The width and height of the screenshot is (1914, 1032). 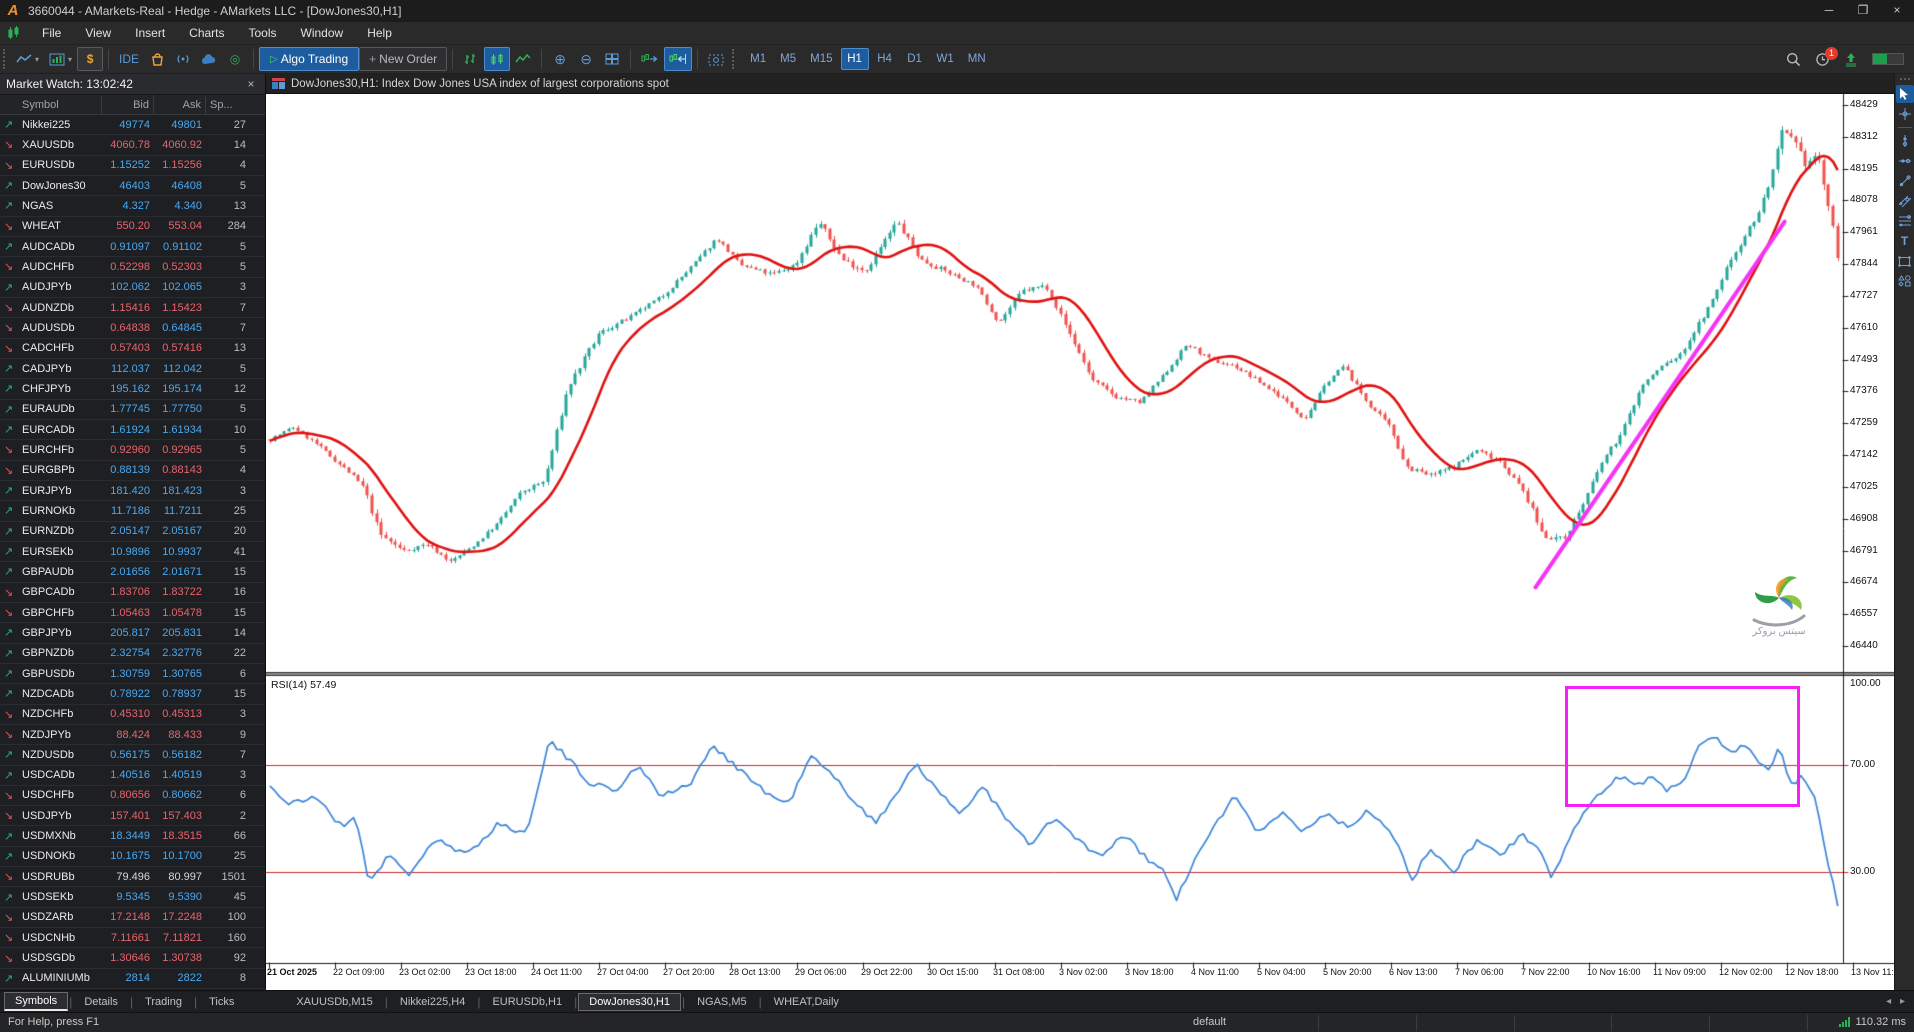 I want to click on timeframe-h4-button: H4, so click(x=884, y=59).